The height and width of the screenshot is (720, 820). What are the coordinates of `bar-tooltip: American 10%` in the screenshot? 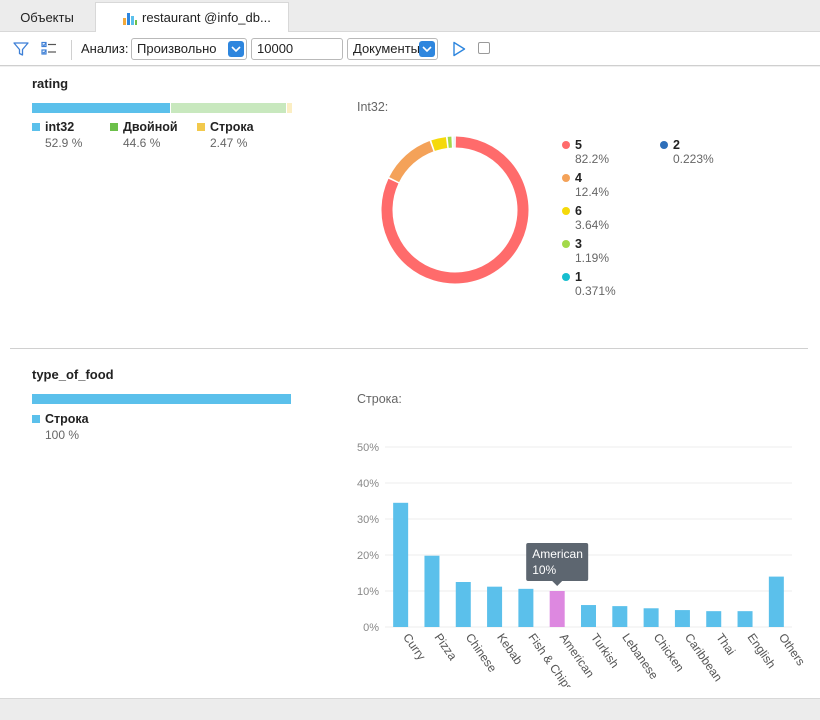 It's located at (557, 564).